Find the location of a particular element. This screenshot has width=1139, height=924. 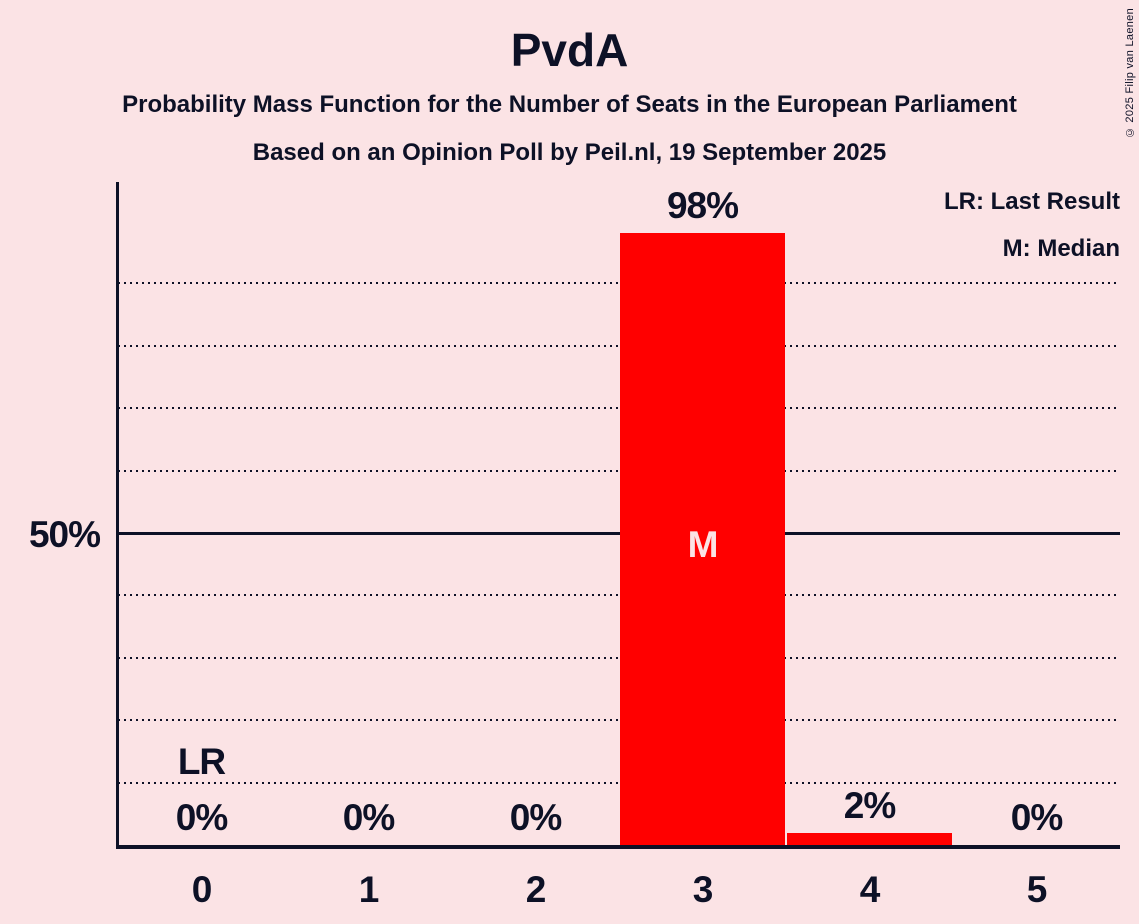

bar-value-label-seat-4: 2% is located at coordinates (869, 805).